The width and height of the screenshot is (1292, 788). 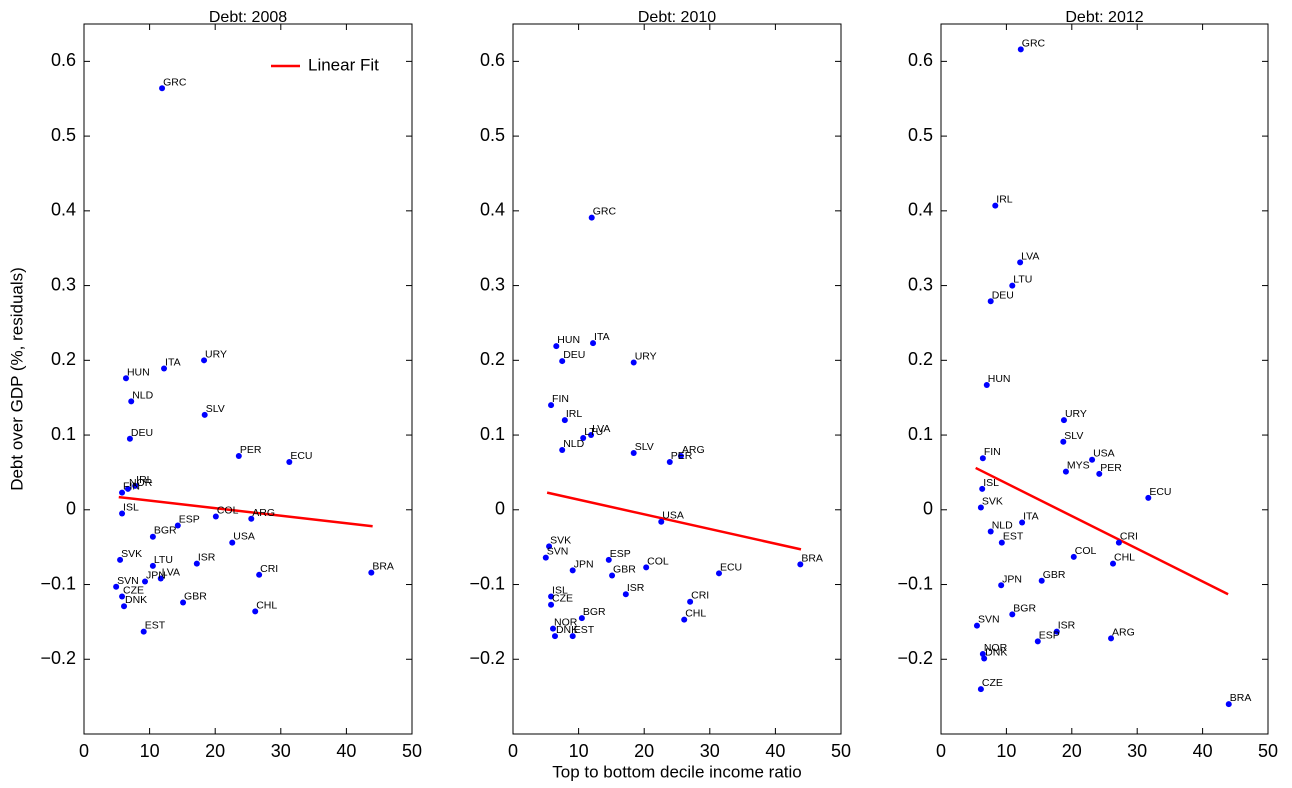 What do you see at coordinates (251, 450) in the screenshot?
I see `point-label: PER` at bounding box center [251, 450].